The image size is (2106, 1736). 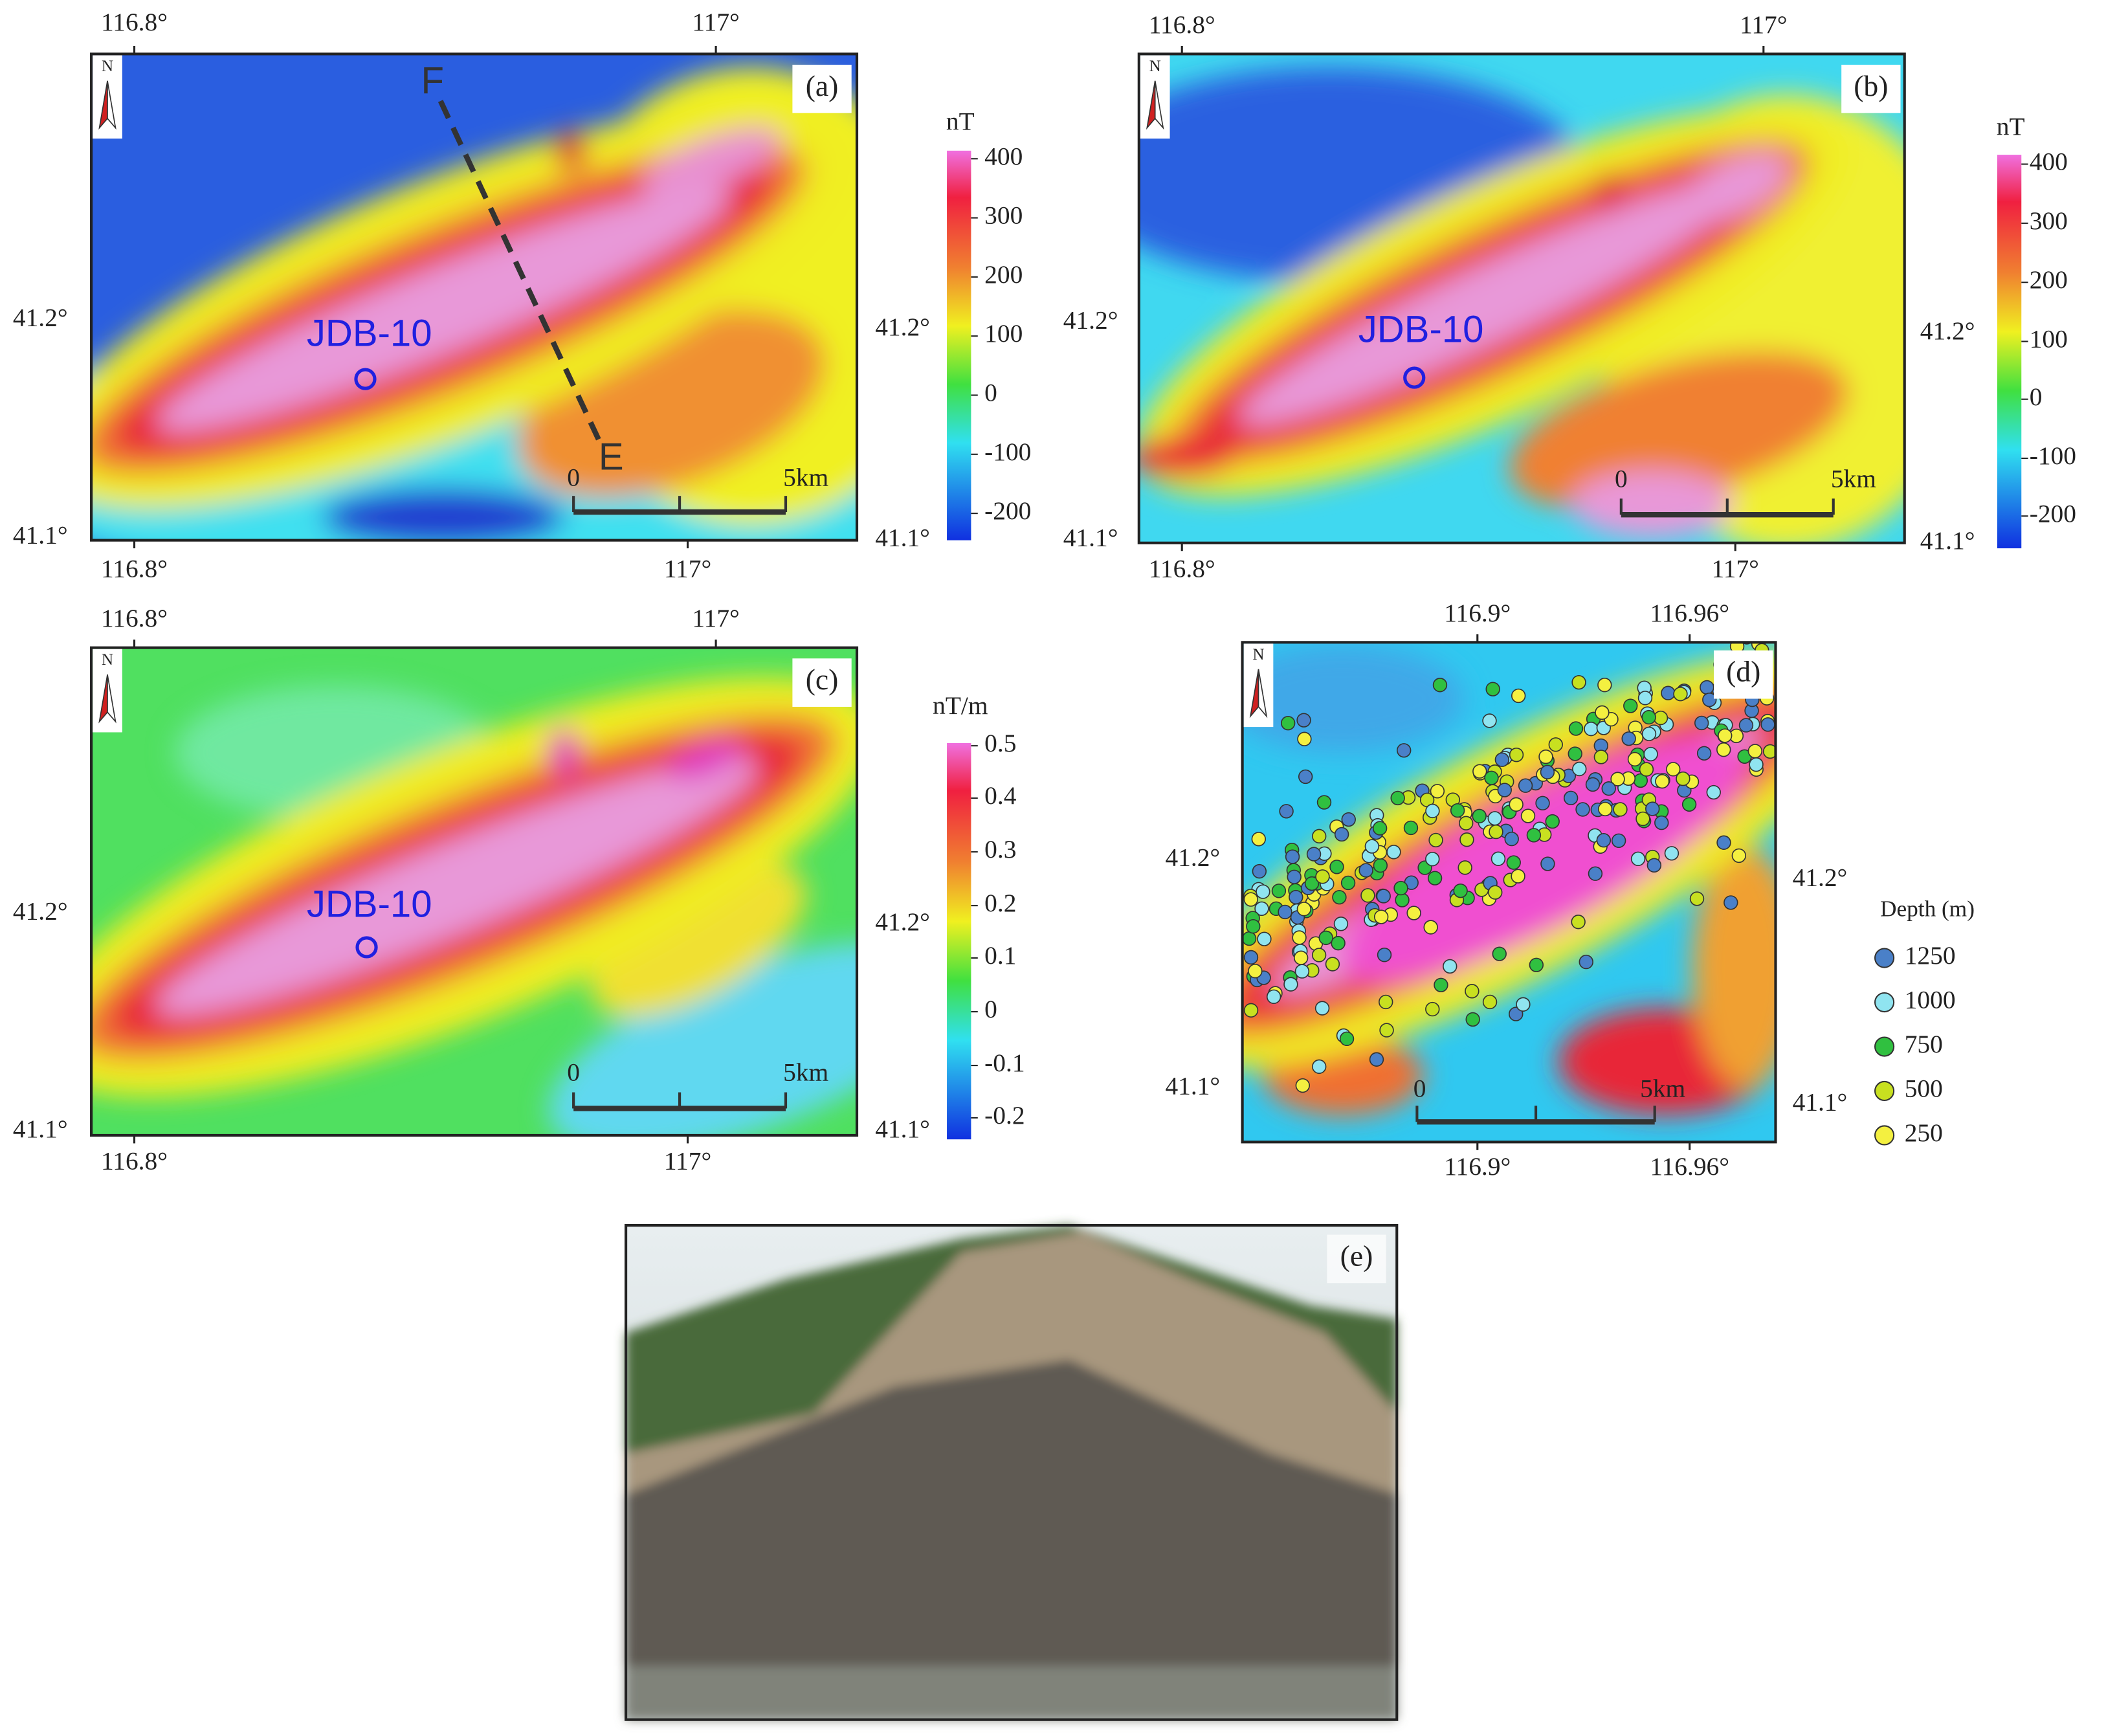 I want to click on colorbar-tick-label: 200, so click(x=1003, y=274).